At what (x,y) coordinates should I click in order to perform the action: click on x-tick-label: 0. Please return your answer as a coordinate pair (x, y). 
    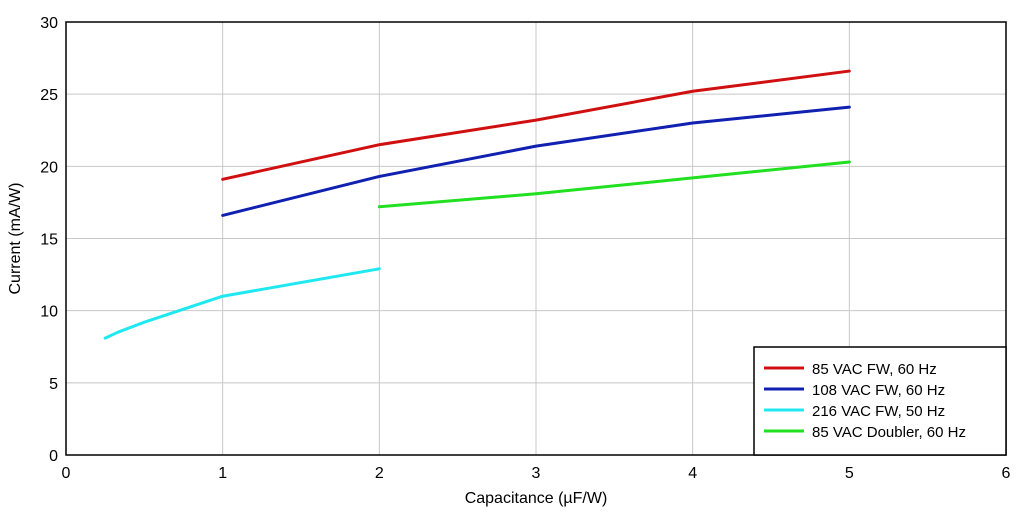
    Looking at the image, I should click on (66, 473).